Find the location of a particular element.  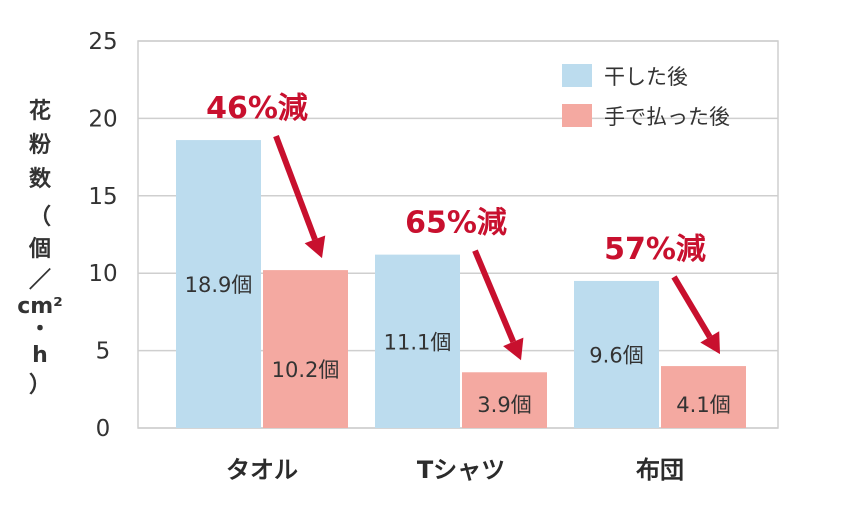

y-tick-label: 15 is located at coordinates (102, 197).